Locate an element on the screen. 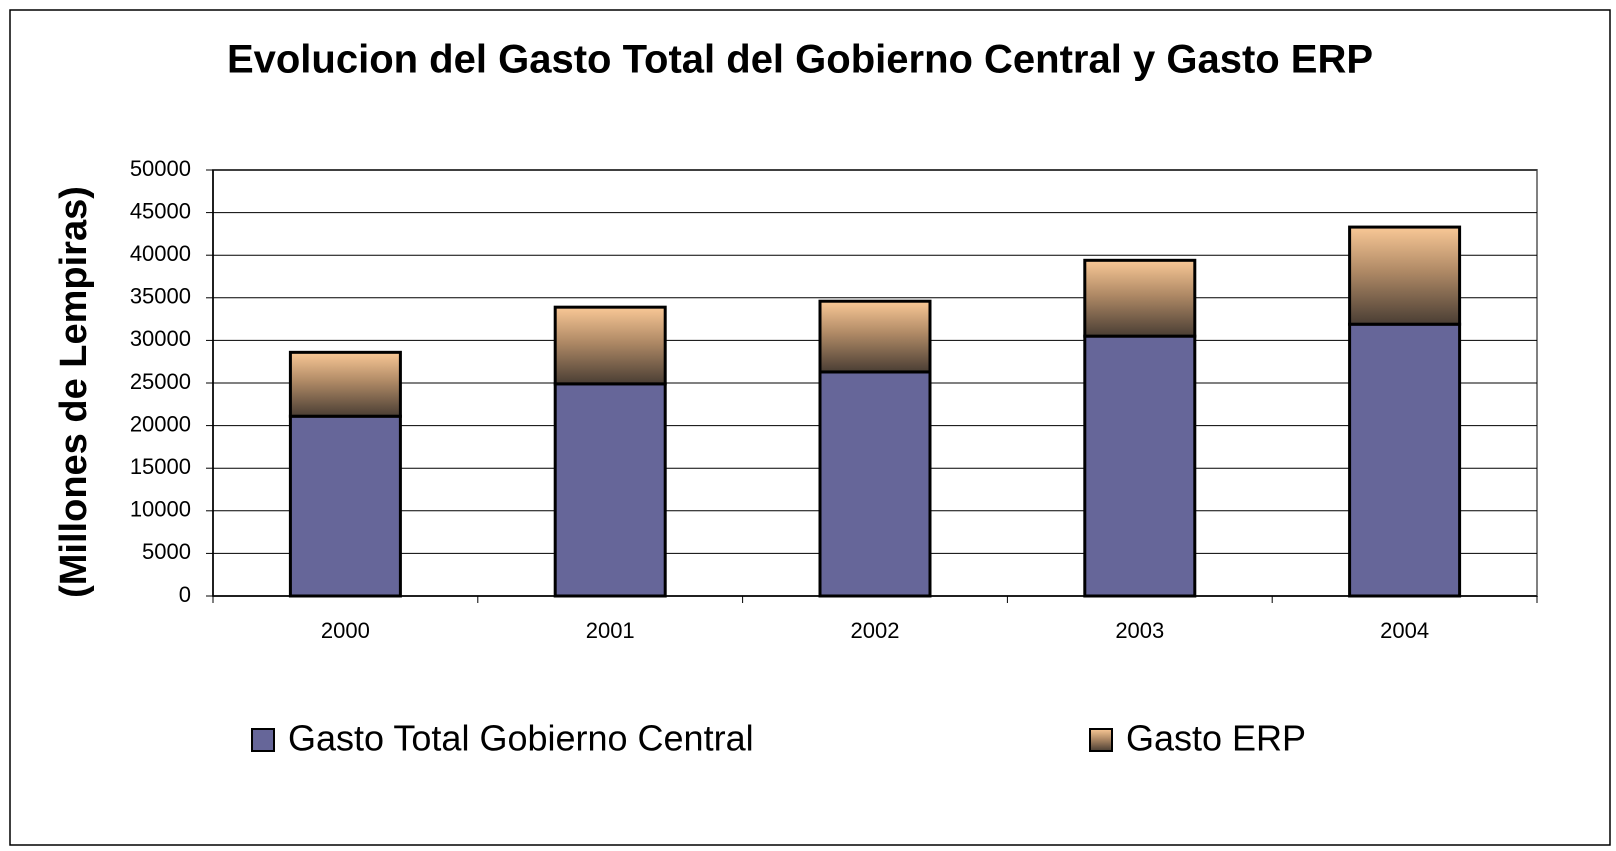 The width and height of the screenshot is (1616, 851). x-tick-label: 2003 is located at coordinates (1139, 630).